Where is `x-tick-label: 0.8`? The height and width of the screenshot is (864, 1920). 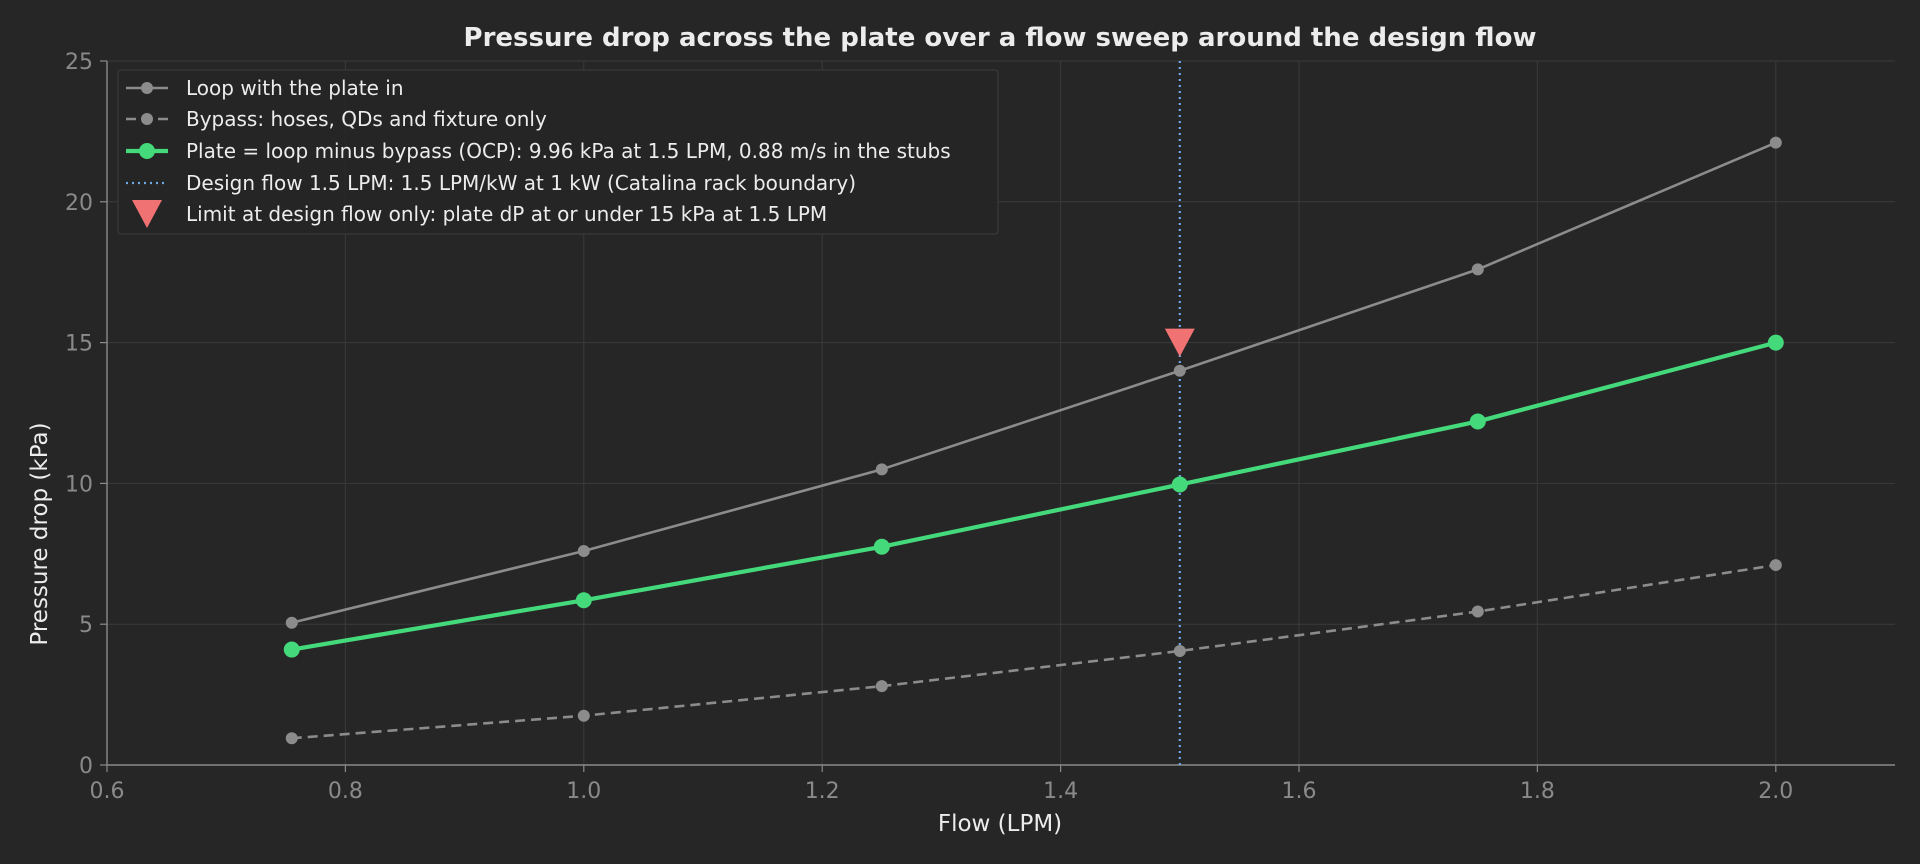 x-tick-label: 0.8 is located at coordinates (345, 791).